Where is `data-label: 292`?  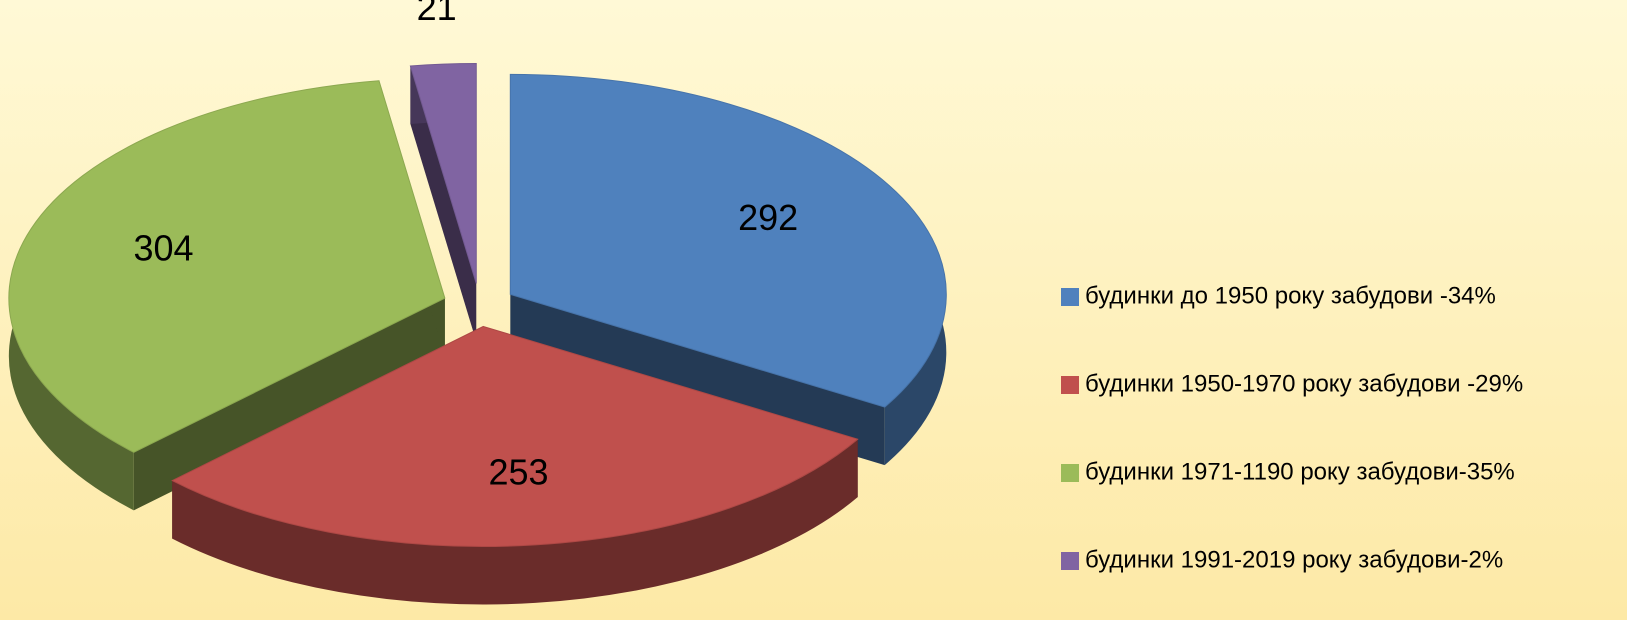 data-label: 292 is located at coordinates (768, 217).